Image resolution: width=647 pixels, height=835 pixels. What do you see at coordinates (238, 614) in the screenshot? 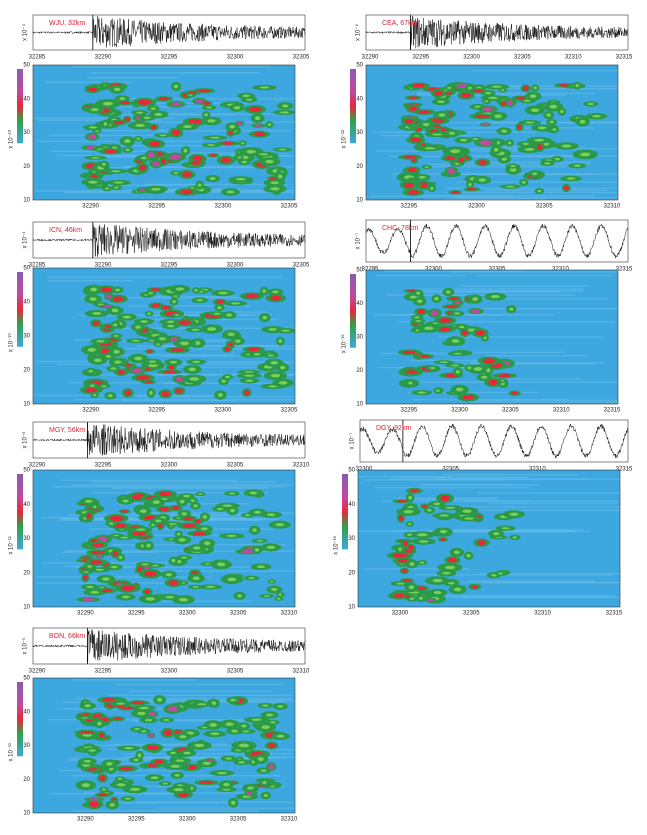
I see `spec-x-tick-label: 32305` at bounding box center [238, 614].